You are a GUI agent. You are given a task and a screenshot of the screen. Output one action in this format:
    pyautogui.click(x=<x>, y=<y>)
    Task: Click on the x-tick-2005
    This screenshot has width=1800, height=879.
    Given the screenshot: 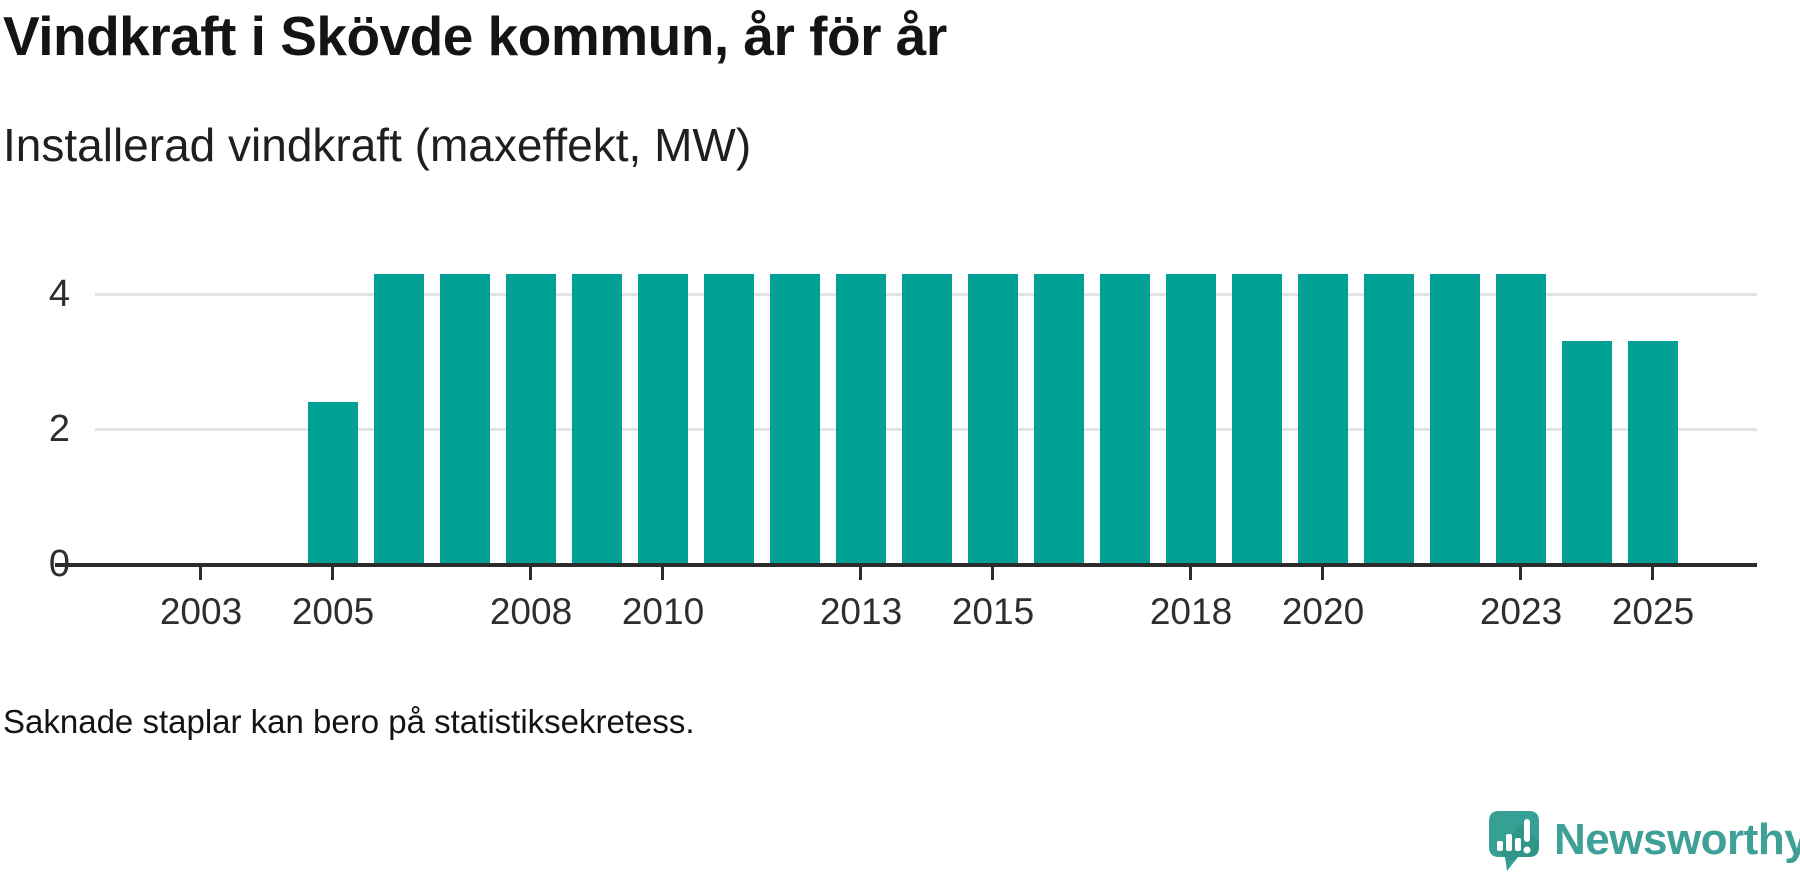 What is the action you would take?
    pyautogui.click(x=332, y=573)
    